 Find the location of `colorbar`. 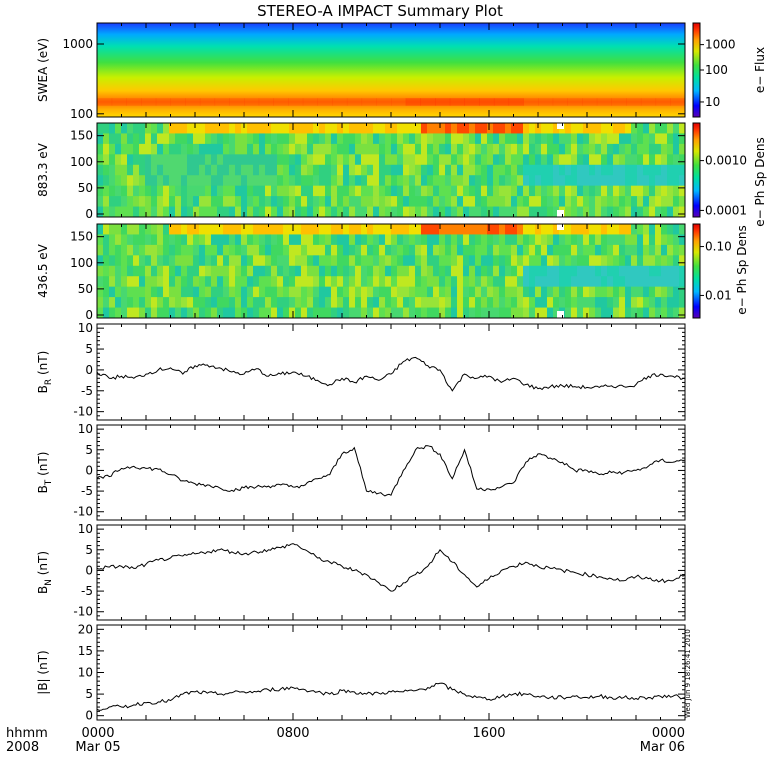

colorbar is located at coordinates (696, 70).